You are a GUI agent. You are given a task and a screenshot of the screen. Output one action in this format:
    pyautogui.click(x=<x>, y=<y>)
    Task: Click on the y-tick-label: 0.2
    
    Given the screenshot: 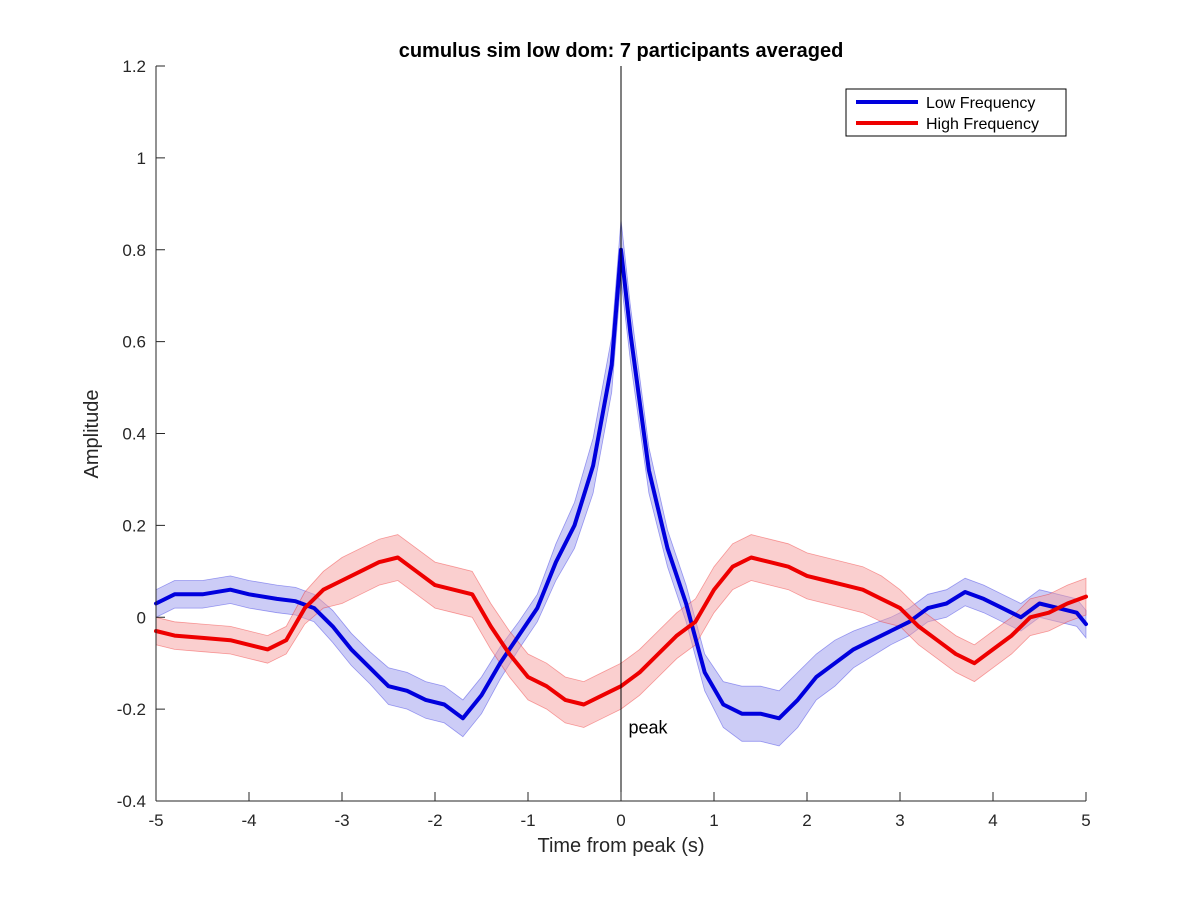 What is the action you would take?
    pyautogui.click(x=134, y=525)
    